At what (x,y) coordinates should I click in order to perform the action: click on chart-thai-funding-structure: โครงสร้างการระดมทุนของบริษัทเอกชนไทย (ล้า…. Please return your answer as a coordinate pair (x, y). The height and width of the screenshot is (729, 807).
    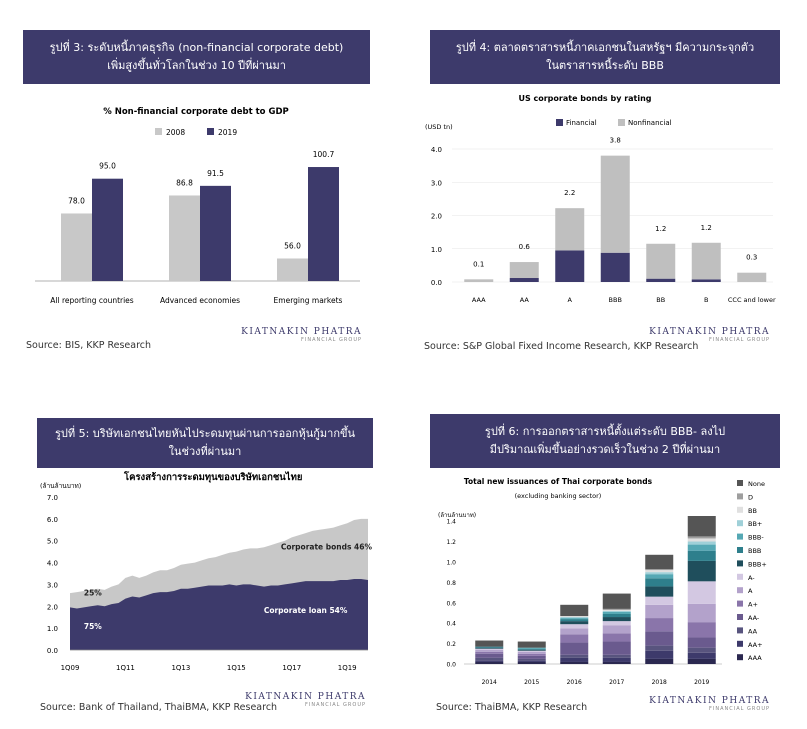
    Looking at the image, I should click on (206, 571).